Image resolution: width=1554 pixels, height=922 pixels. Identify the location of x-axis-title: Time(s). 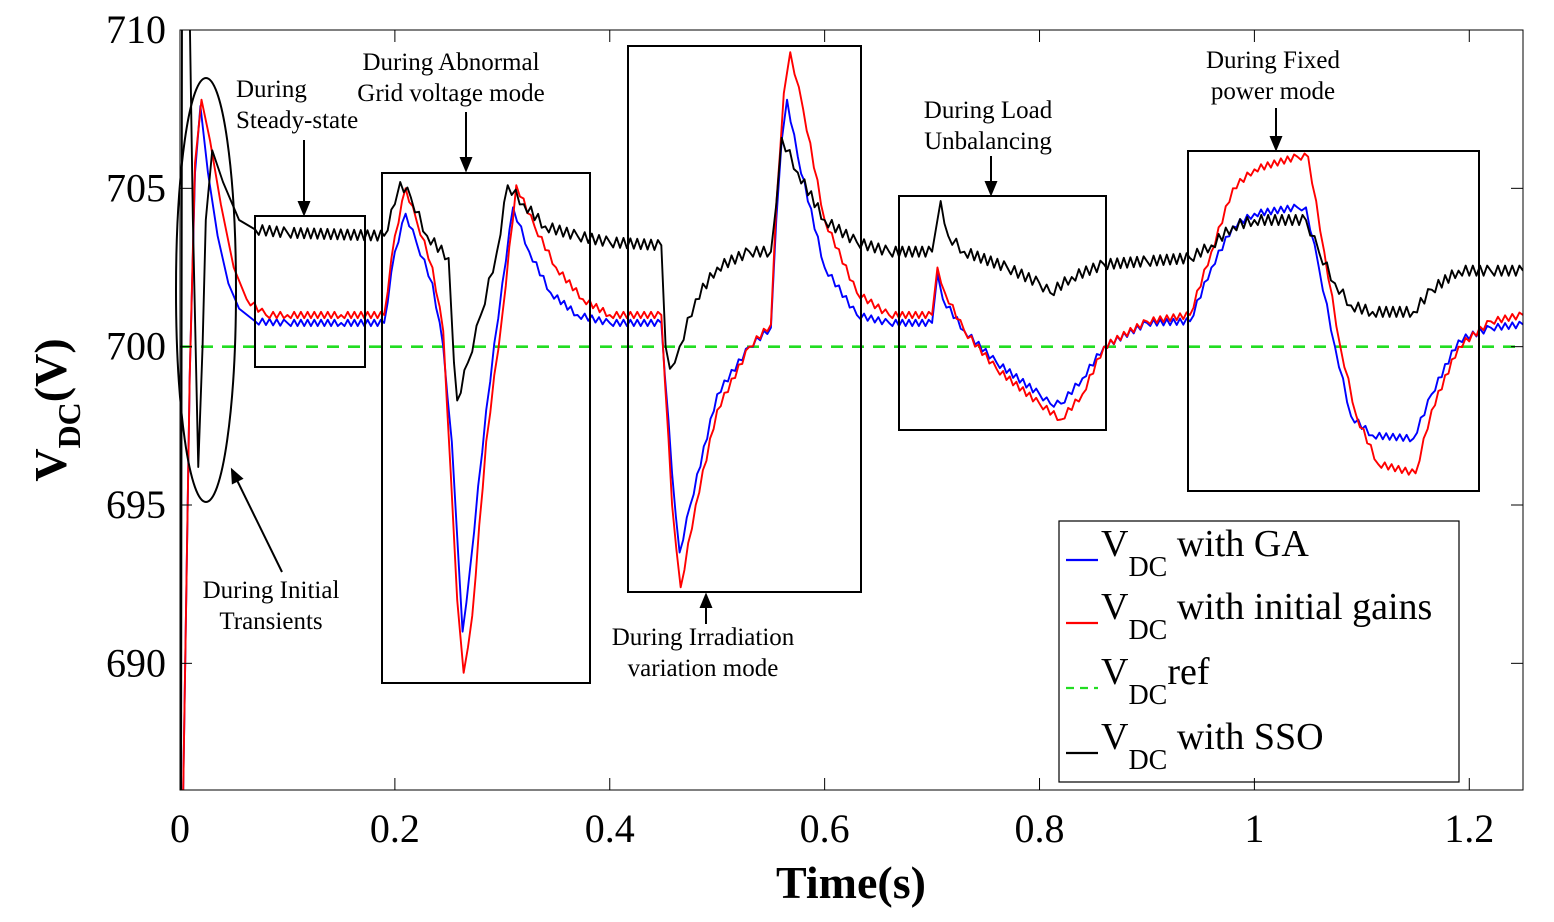
(851, 882).